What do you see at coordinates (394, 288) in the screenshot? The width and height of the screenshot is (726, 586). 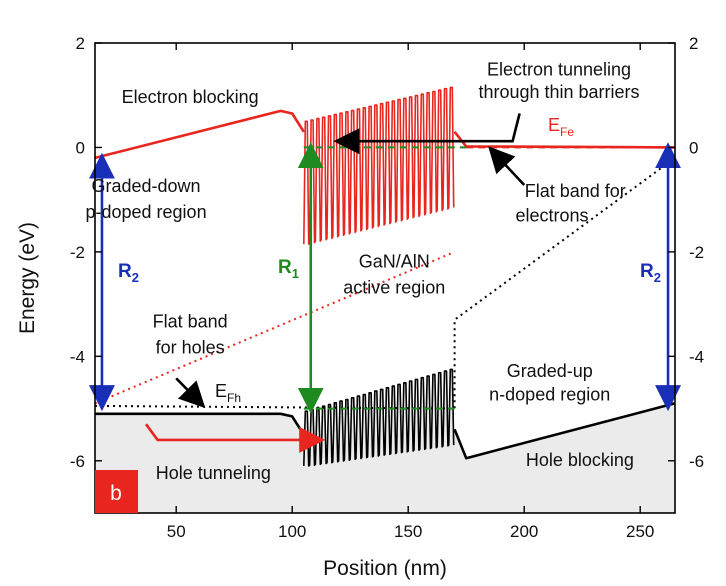 I see `annotation-active-region: active region` at bounding box center [394, 288].